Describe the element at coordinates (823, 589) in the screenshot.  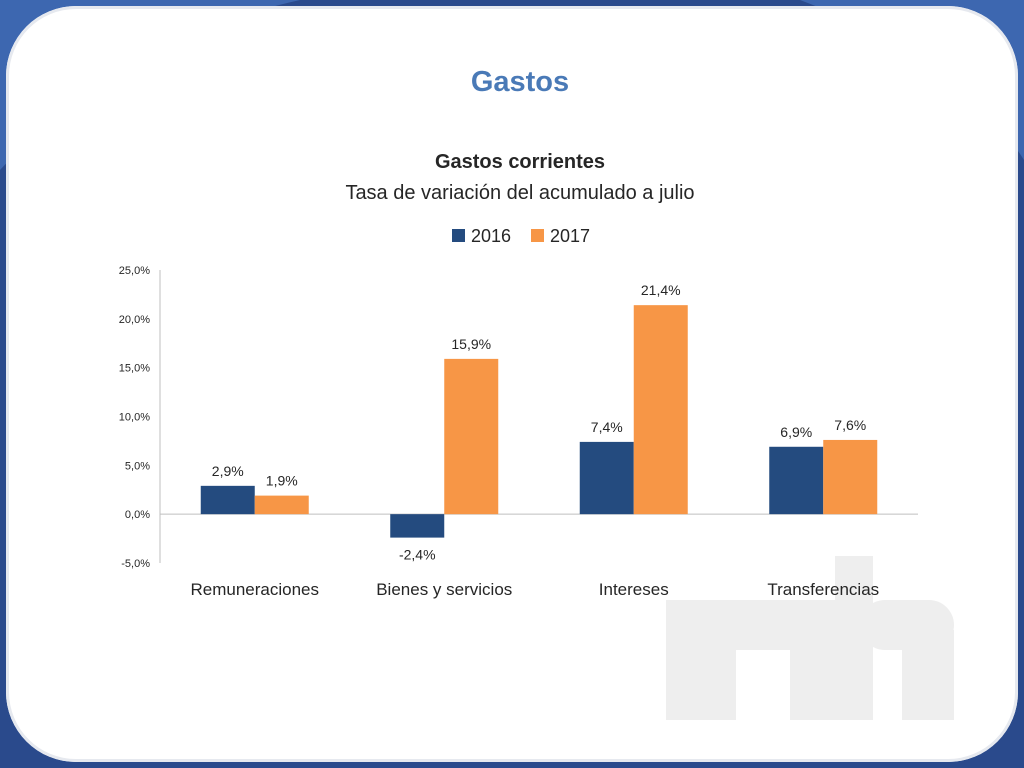
I see `x-category-label: Transferencias` at that location.